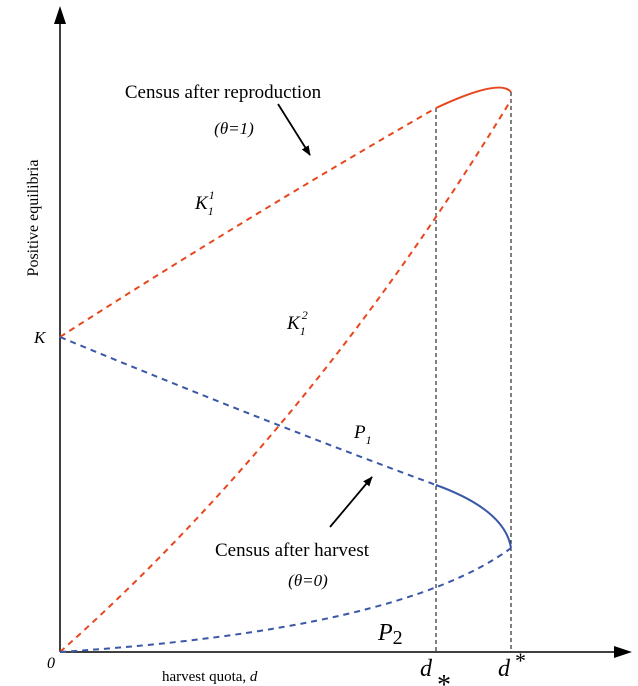 This screenshot has width=638, height=686. What do you see at coordinates (369, 440) in the screenshot?
I see `p1-subscript: 1` at bounding box center [369, 440].